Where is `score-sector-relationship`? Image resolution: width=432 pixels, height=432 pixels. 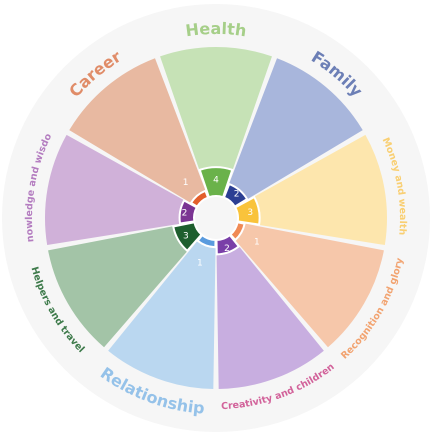 score-sector-relationship is located at coordinates (206, 241).